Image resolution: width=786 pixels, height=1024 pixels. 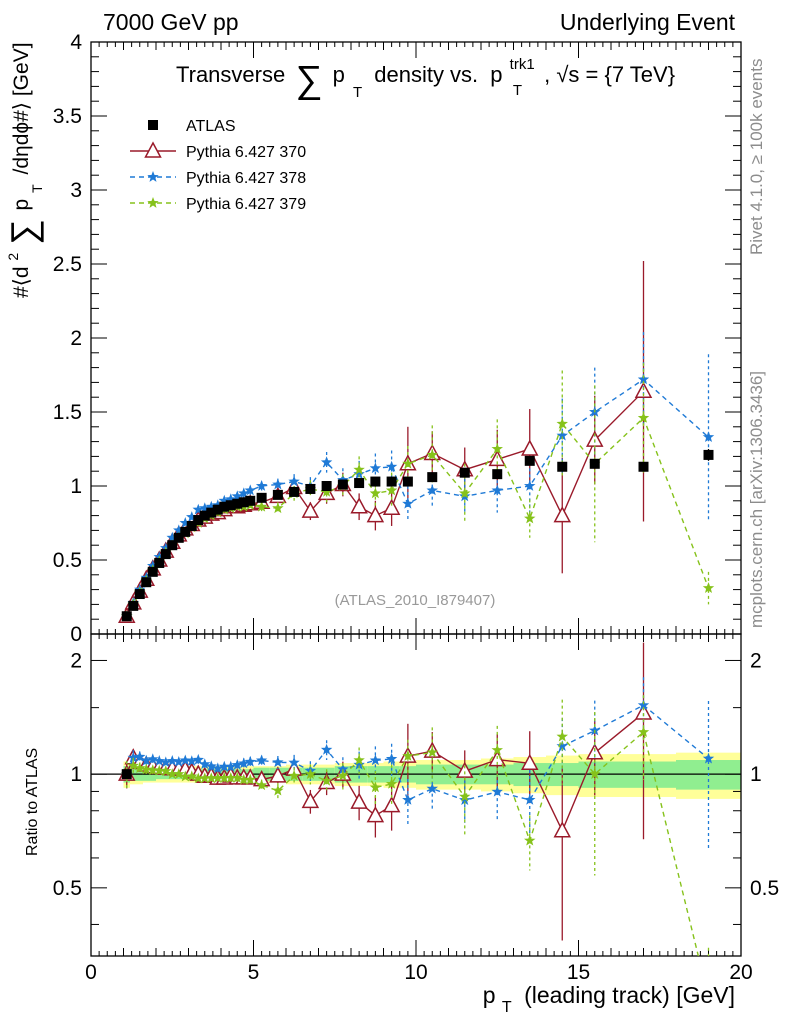 I want to click on xlabel-rest: (leading track) [GeV], so click(x=629, y=995).